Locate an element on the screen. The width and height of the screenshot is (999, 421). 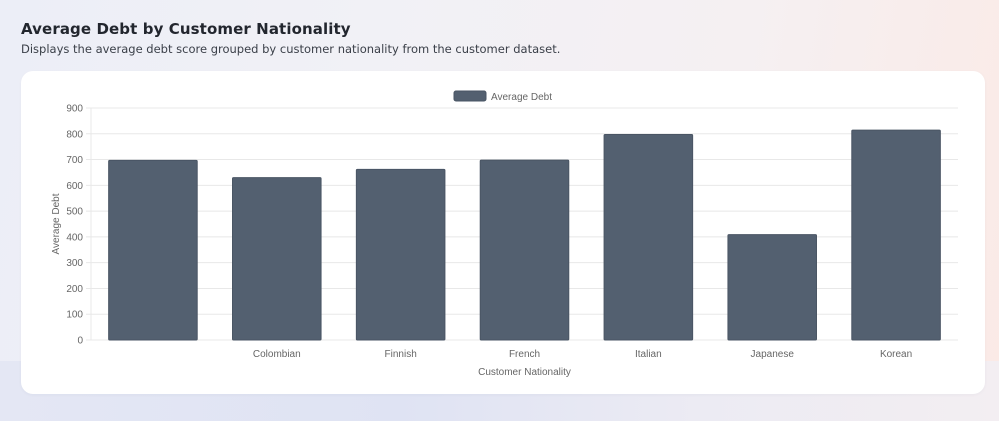
x-tick-label: French is located at coordinates (524, 354).